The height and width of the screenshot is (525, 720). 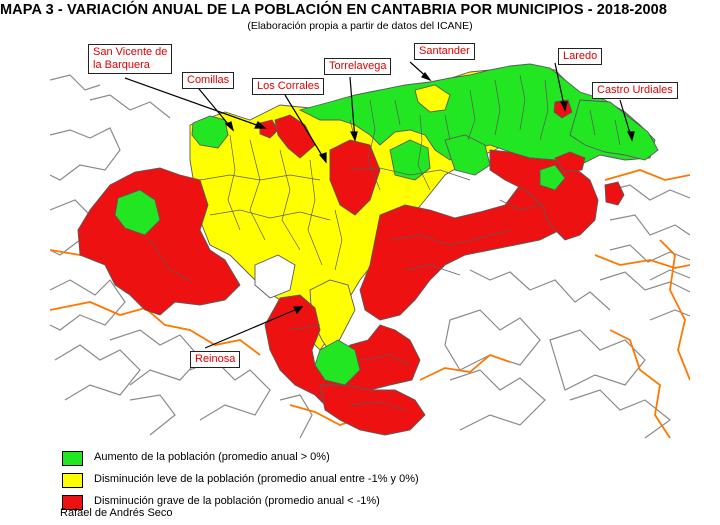 What do you see at coordinates (614, 193) in the screenshot?
I see `region-red-east-enclave` at bounding box center [614, 193].